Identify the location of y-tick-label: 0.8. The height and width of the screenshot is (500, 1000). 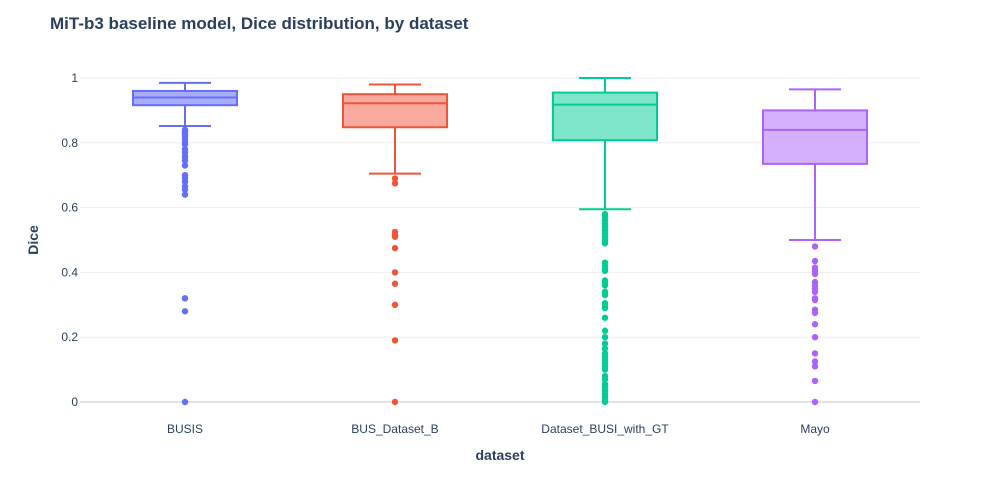
(69, 143).